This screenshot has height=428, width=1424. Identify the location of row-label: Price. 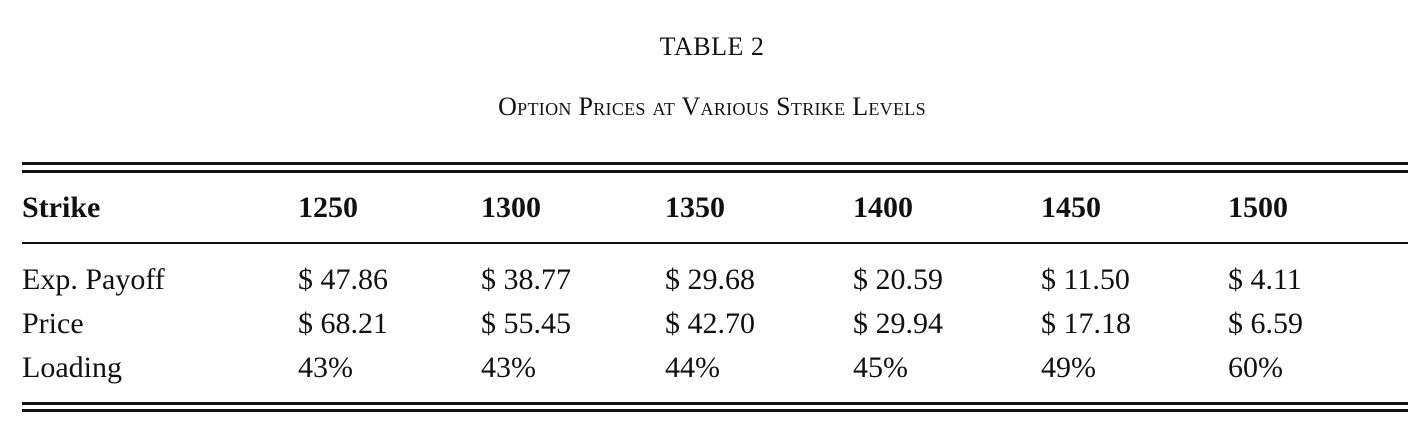
(53, 323).